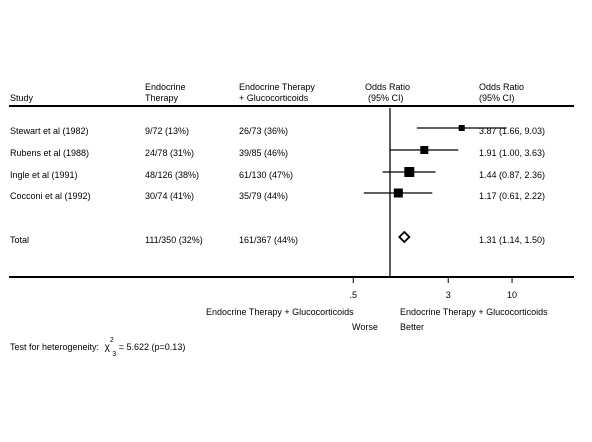  What do you see at coordinates (172, 175) in the screenshot?
I see `study-g1: 48/126 (38%)` at bounding box center [172, 175].